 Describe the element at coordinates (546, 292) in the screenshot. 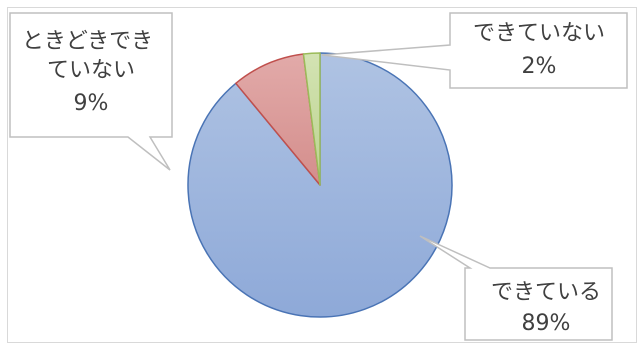

I see `data-label-category: できている` at that location.